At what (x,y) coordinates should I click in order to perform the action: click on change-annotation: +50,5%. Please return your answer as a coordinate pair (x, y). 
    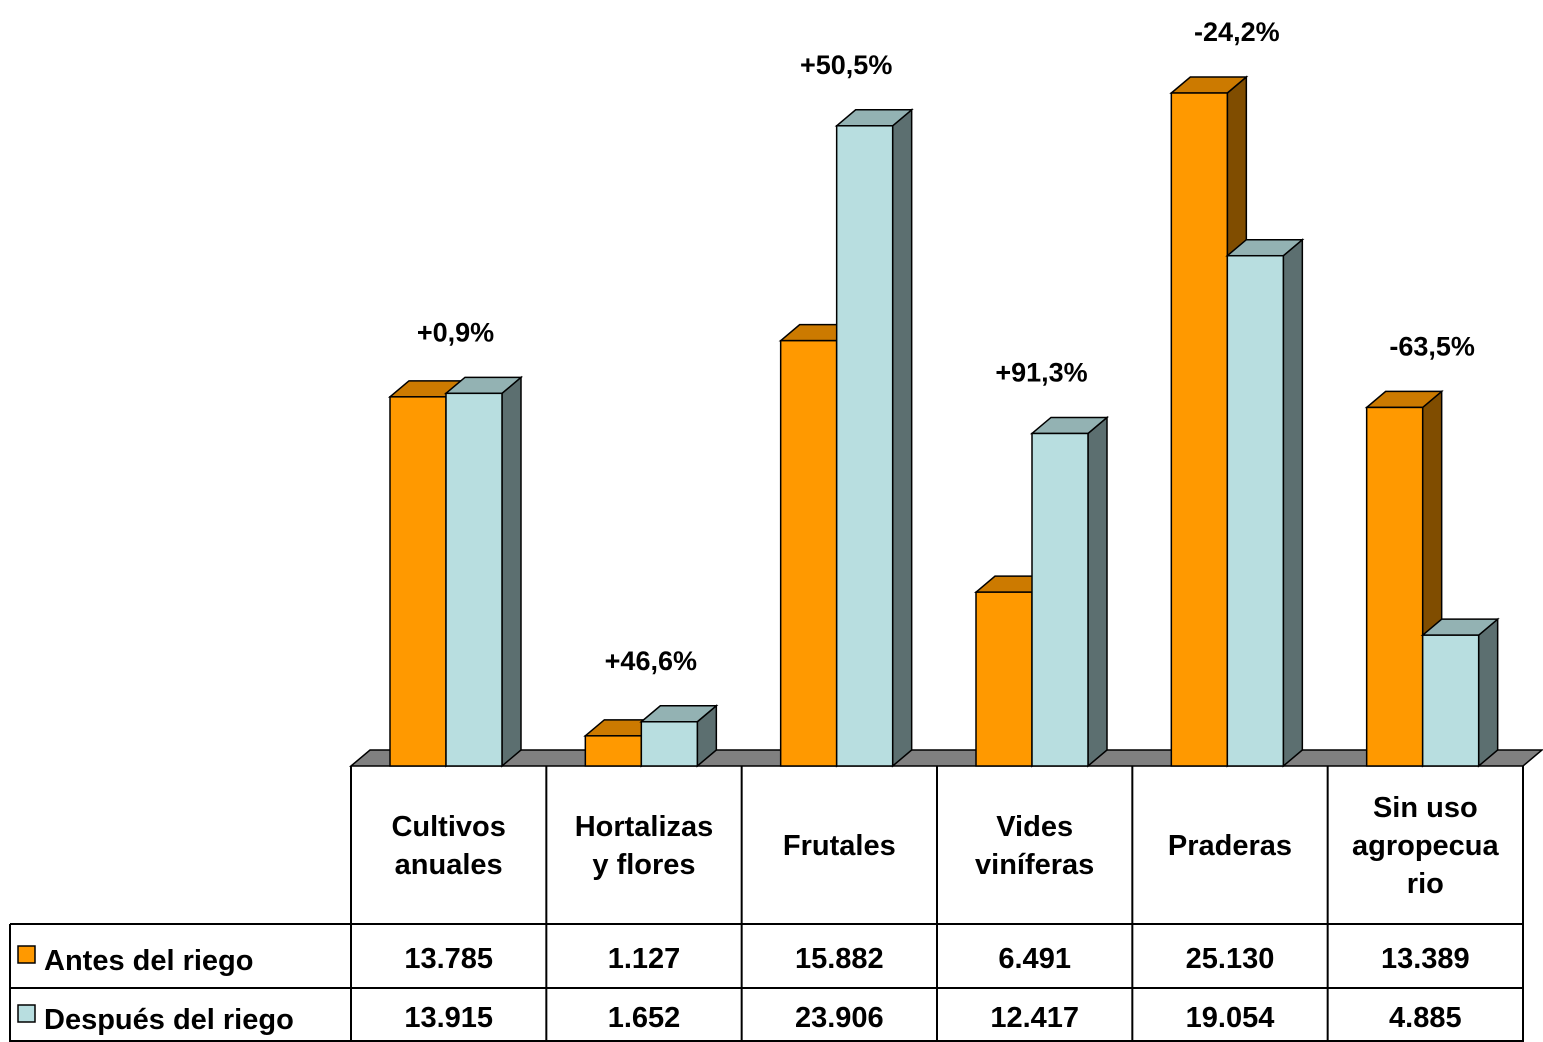
    Looking at the image, I should click on (846, 65).